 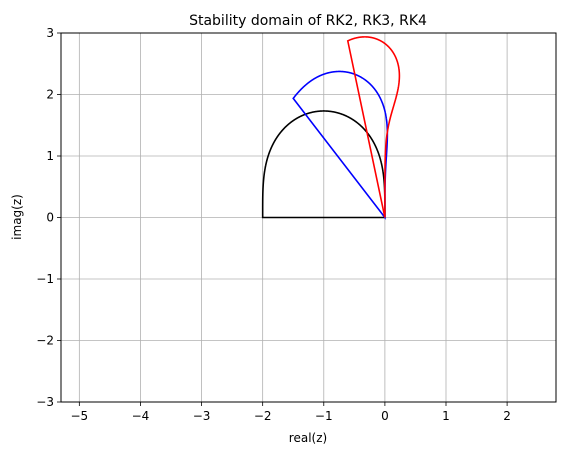 I want to click on x-tick-label: 2, so click(x=507, y=416).